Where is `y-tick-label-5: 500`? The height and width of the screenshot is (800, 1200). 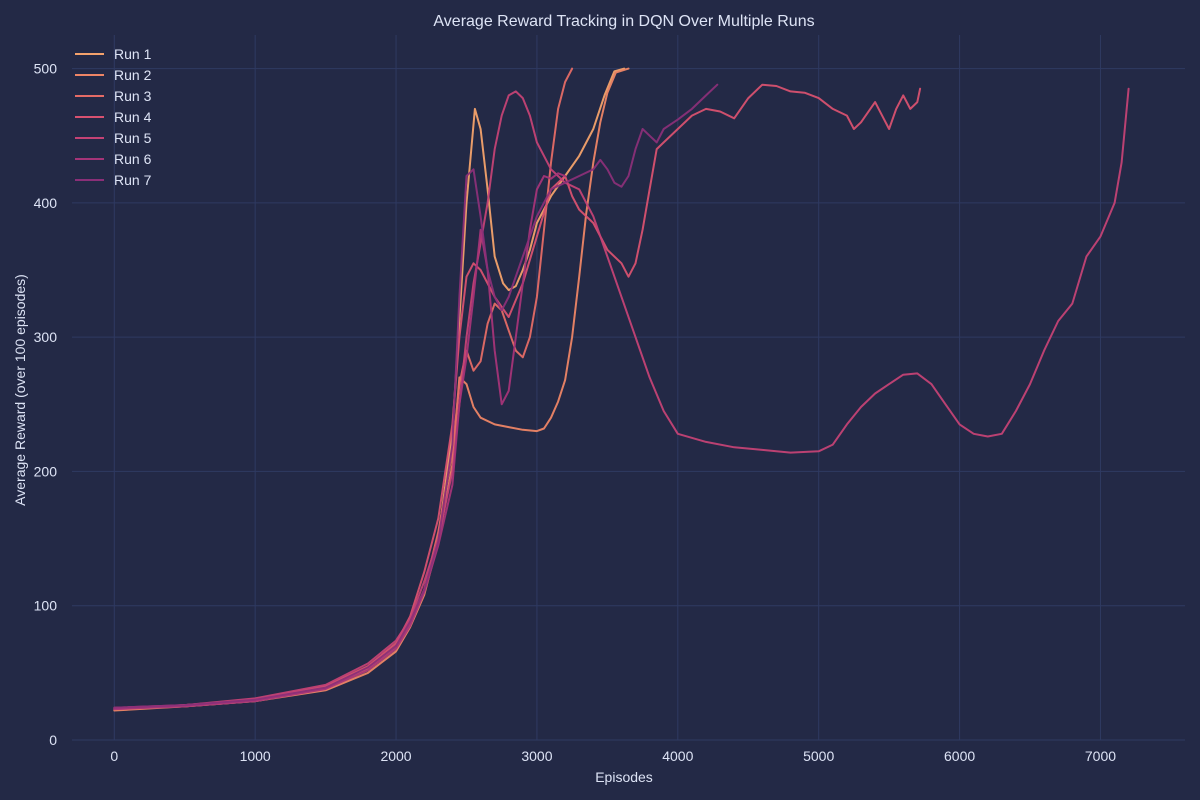 y-tick-label-5: 500 is located at coordinates (46, 69).